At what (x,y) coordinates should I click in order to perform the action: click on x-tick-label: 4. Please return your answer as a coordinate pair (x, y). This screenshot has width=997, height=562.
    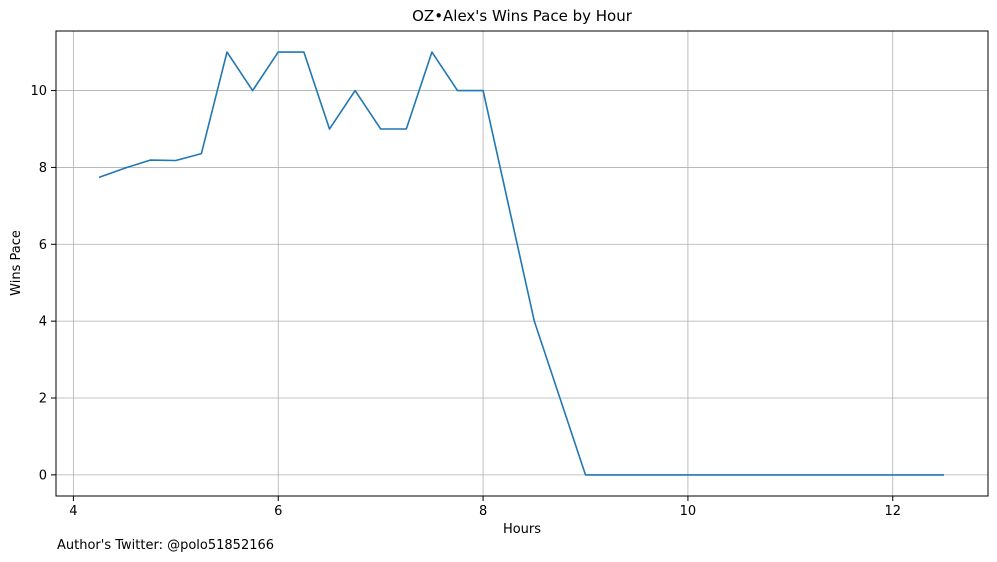
    Looking at the image, I should click on (73, 511).